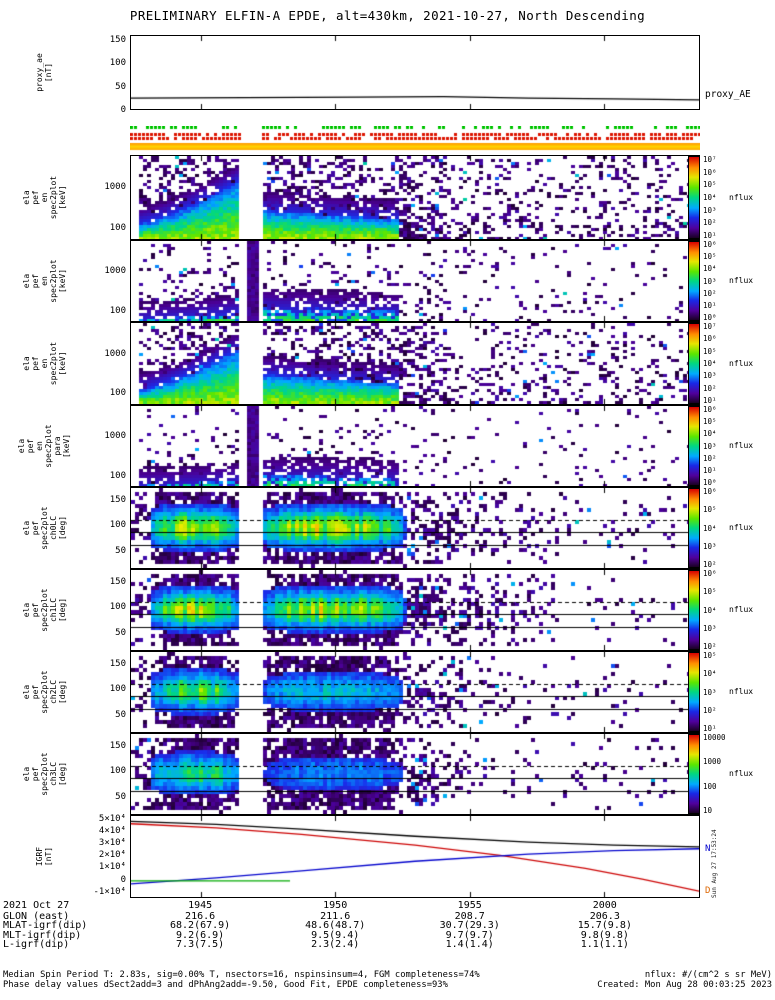 The width and height of the screenshot is (775, 1000). What do you see at coordinates (710, 610) in the screenshot?
I see `pa-spec-ch1lc-colorbar-label: 10⁴` at bounding box center [710, 610].